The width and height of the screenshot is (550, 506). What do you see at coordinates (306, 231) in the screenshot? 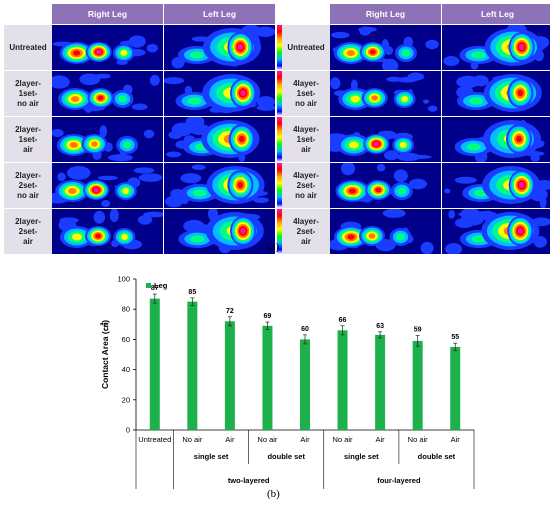
I see `row-label: 4layer- 2set- air` at bounding box center [306, 231].